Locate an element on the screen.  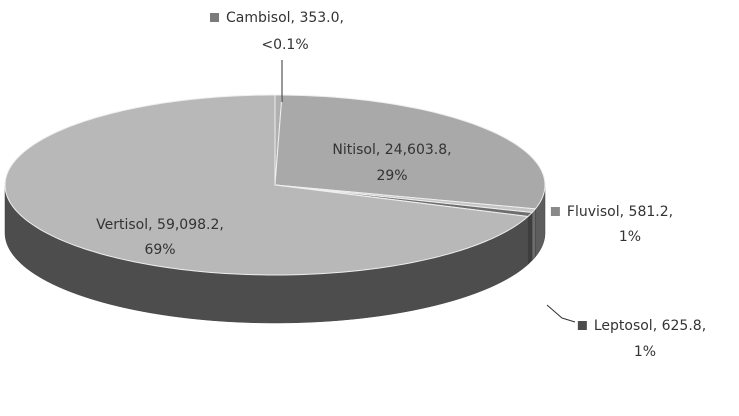
value-label: 59,098.2 is located at coordinates (188, 225).